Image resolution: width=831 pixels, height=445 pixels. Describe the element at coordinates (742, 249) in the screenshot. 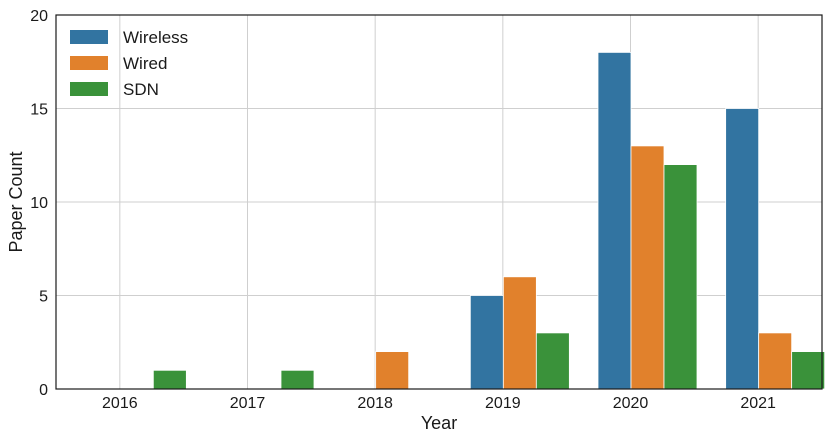

I see `bar-wireless-2021` at that location.